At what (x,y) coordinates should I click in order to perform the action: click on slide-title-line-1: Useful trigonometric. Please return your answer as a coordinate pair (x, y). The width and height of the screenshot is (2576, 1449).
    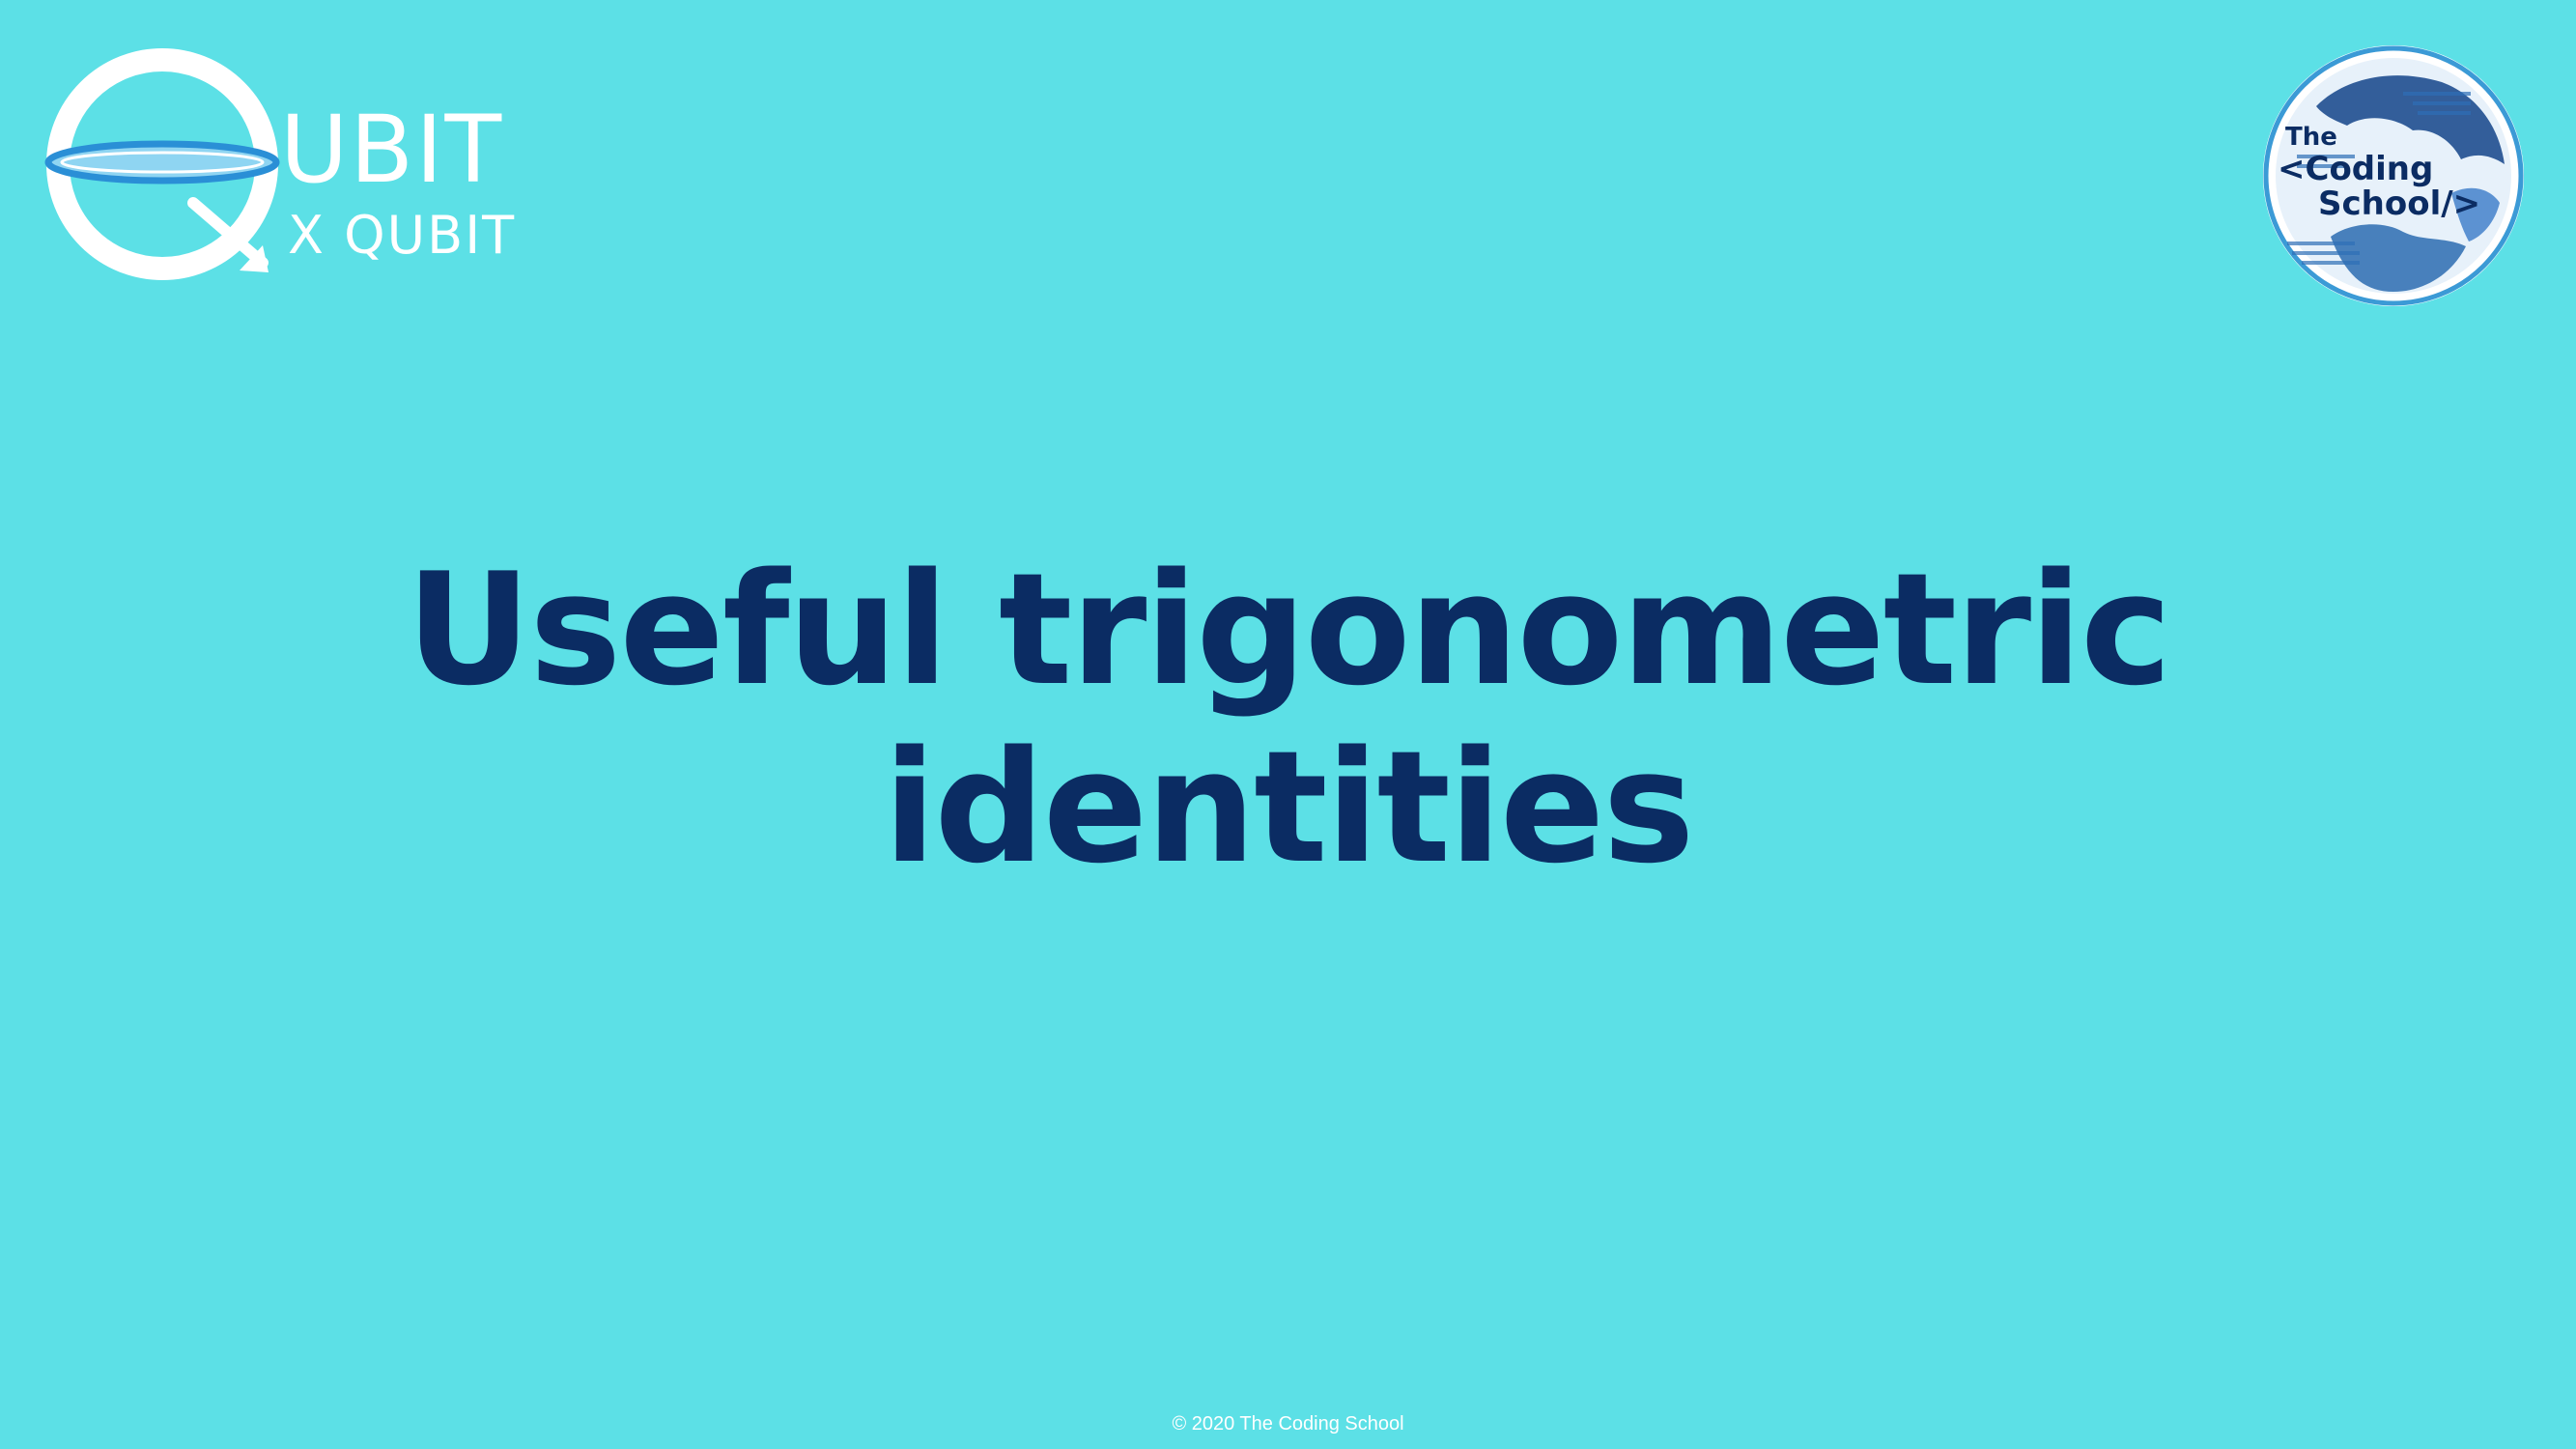
    Looking at the image, I should click on (1289, 629).